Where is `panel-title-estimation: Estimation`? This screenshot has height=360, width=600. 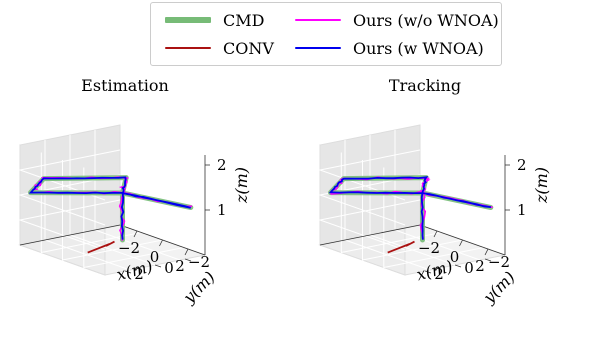
panel-title-estimation: Estimation is located at coordinates (125, 85).